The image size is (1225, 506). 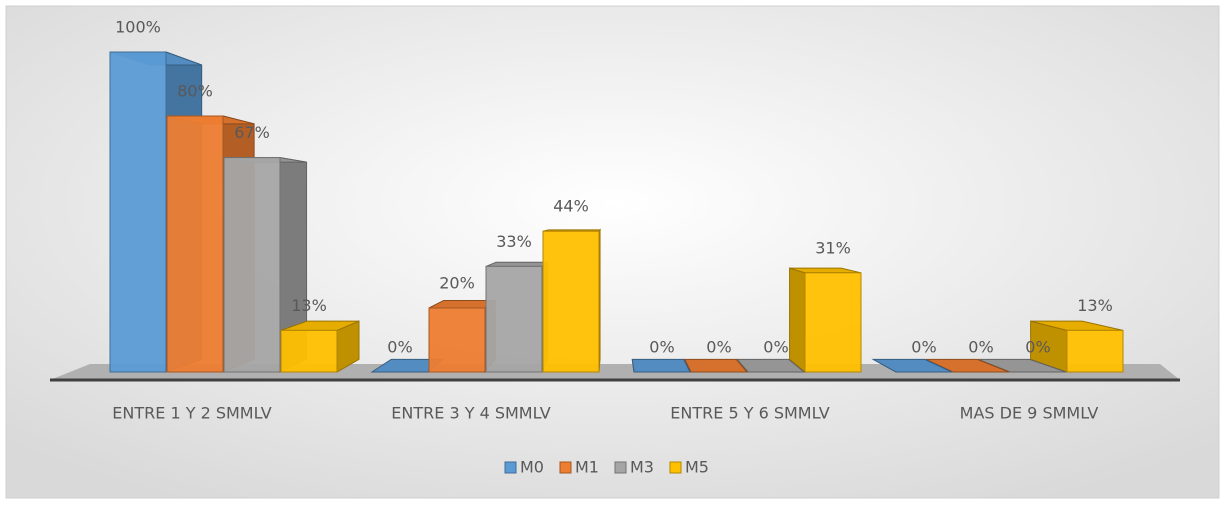 What do you see at coordinates (797, 320) in the screenshot?
I see `bar-side` at bounding box center [797, 320].